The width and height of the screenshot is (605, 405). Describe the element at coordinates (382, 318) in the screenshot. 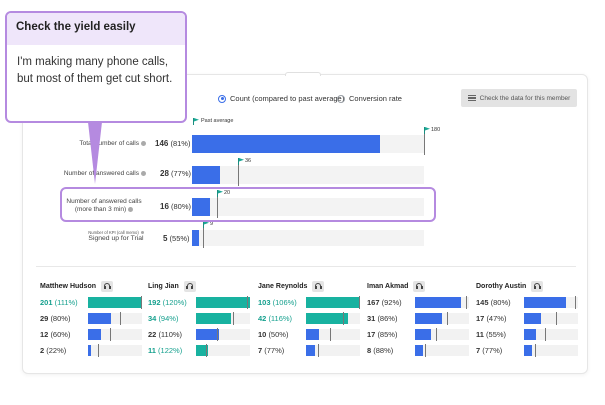

I see `member-metric-value: 31 (86%)` at that location.